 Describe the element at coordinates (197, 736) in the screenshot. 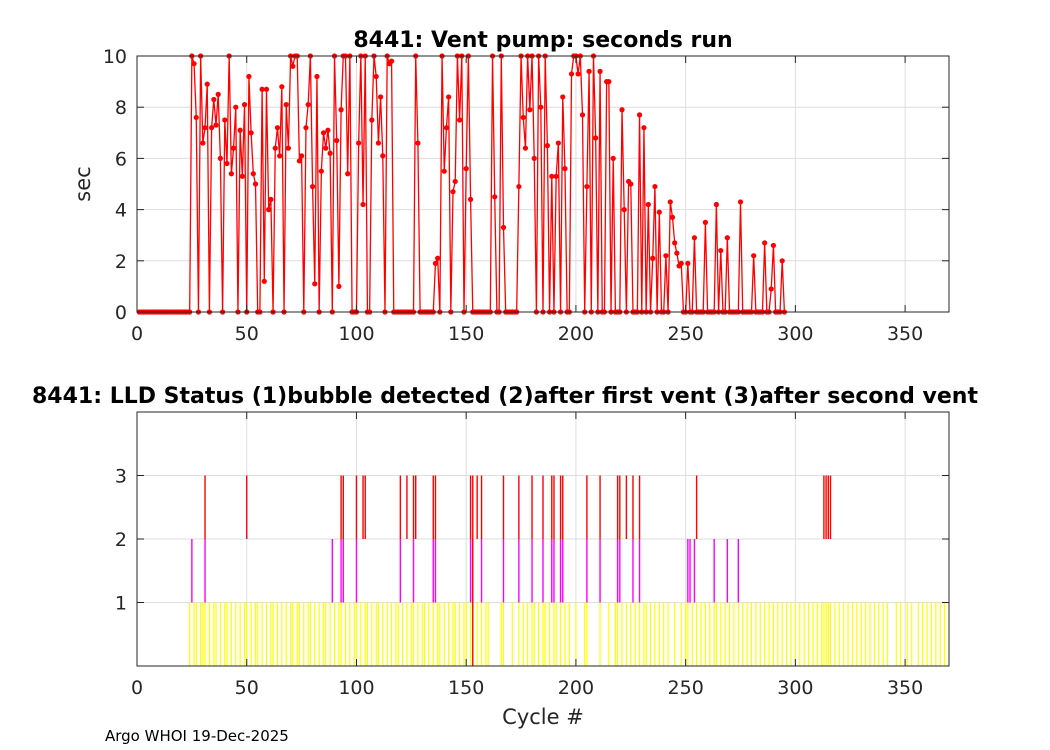

I see `footer-credit: Argo WHOI 19-Dec-2025` at that location.